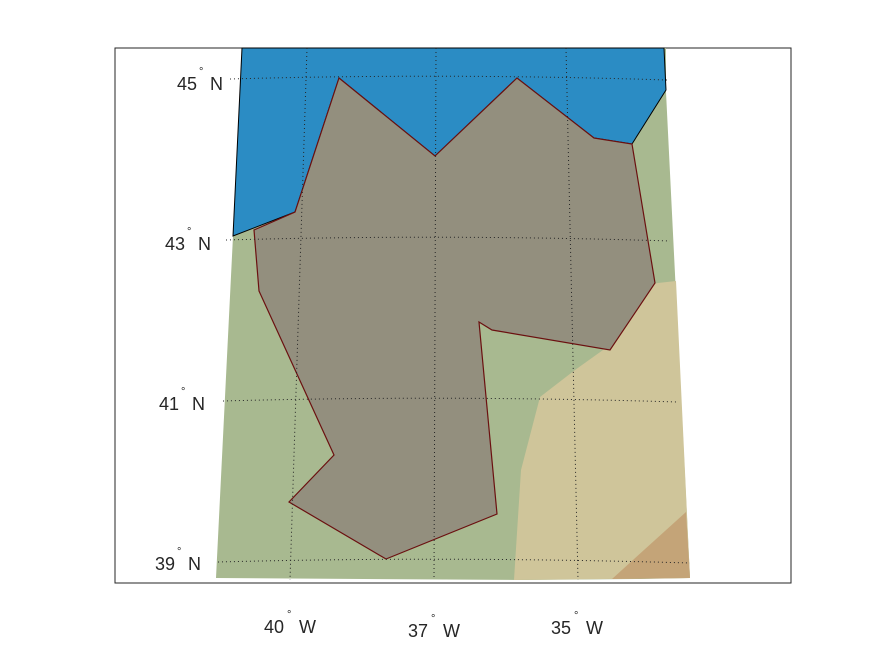 This screenshot has width=875, height=656. What do you see at coordinates (448, 239) in the screenshot?
I see `parallel-43n` at bounding box center [448, 239].